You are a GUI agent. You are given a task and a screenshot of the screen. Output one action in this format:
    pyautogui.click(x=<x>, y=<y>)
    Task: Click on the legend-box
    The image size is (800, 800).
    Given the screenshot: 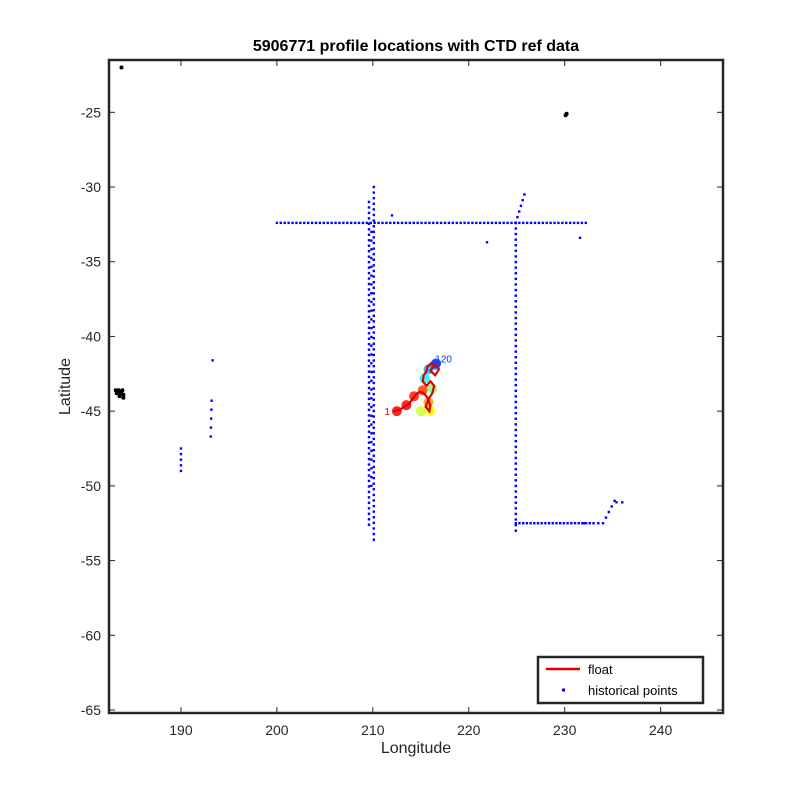 What is the action you would take?
    pyautogui.click(x=620, y=680)
    